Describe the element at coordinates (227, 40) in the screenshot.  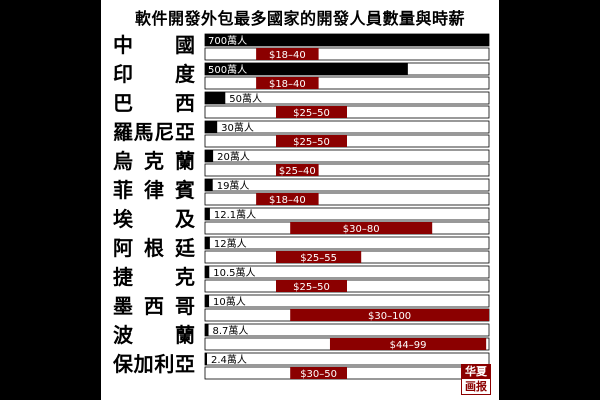
I see `population-label: 700萬人` at that location.